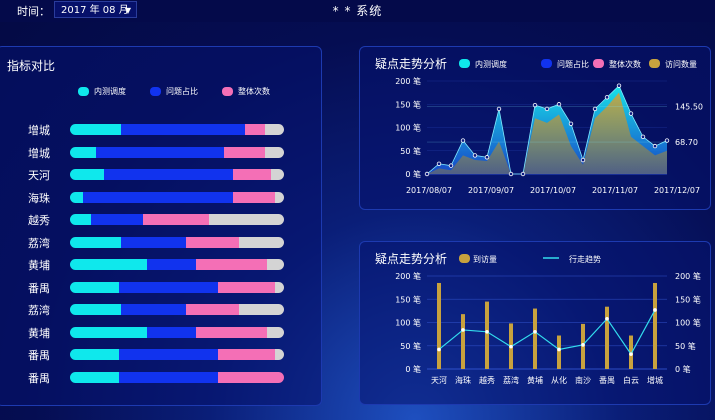 The image size is (715, 420). I want to click on x-tick-label: 2017/09/07, so click(491, 190).